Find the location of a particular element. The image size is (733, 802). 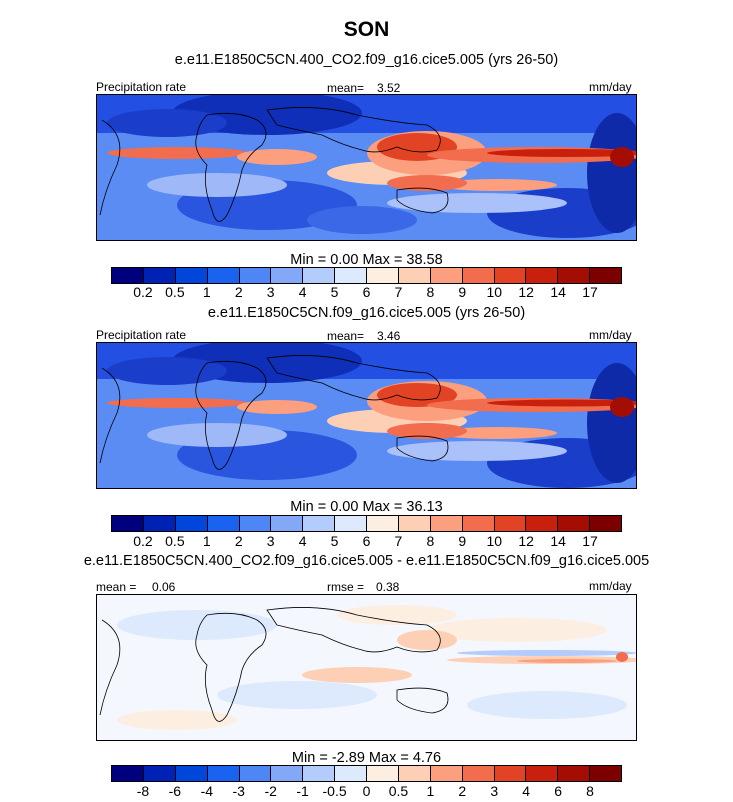

colorbar-tick-label: 12 is located at coordinates (526, 541).